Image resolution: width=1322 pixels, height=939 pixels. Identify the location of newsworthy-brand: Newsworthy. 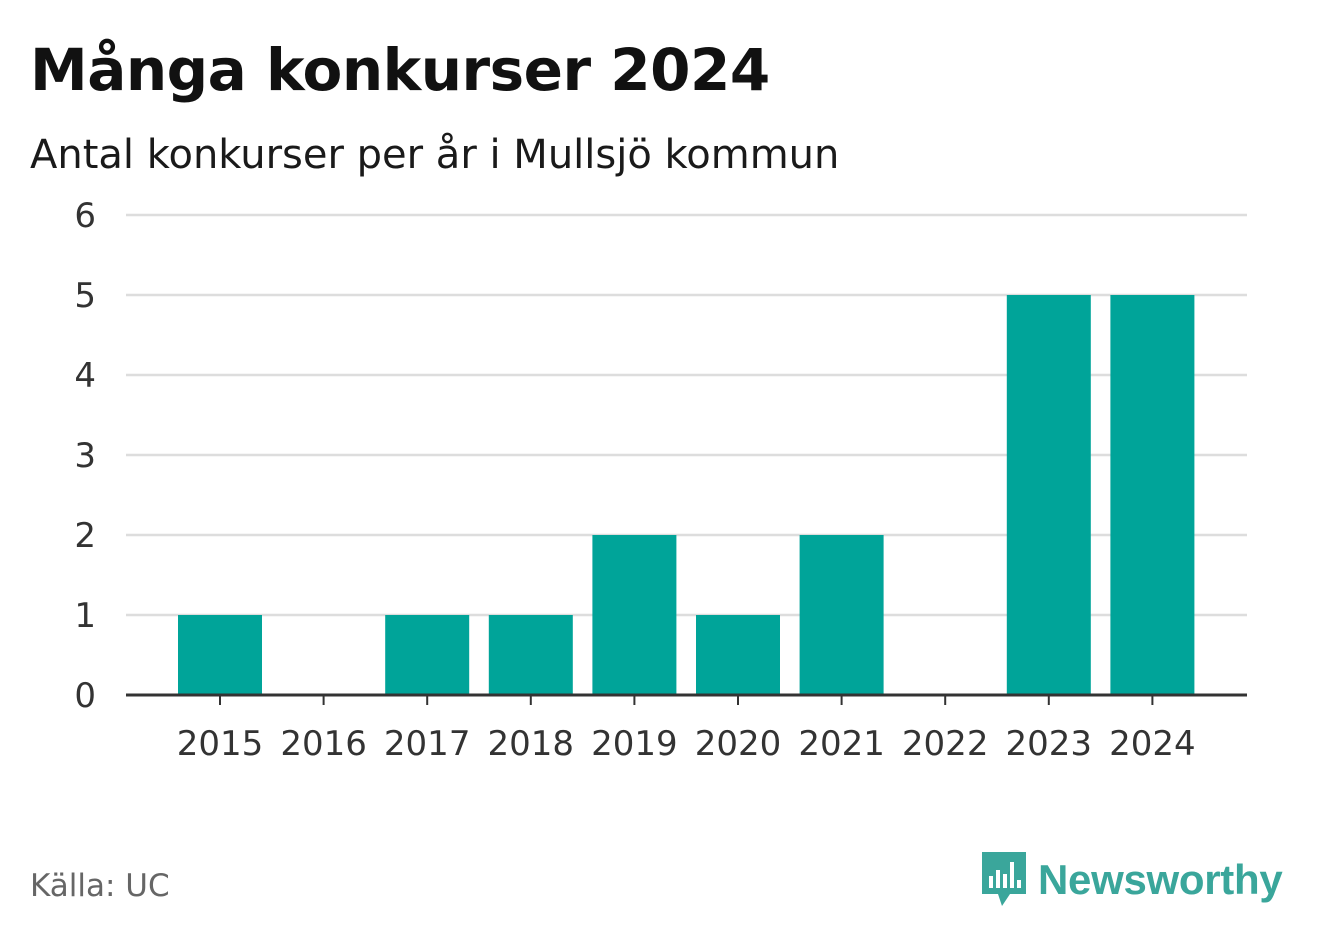
(1131, 880).